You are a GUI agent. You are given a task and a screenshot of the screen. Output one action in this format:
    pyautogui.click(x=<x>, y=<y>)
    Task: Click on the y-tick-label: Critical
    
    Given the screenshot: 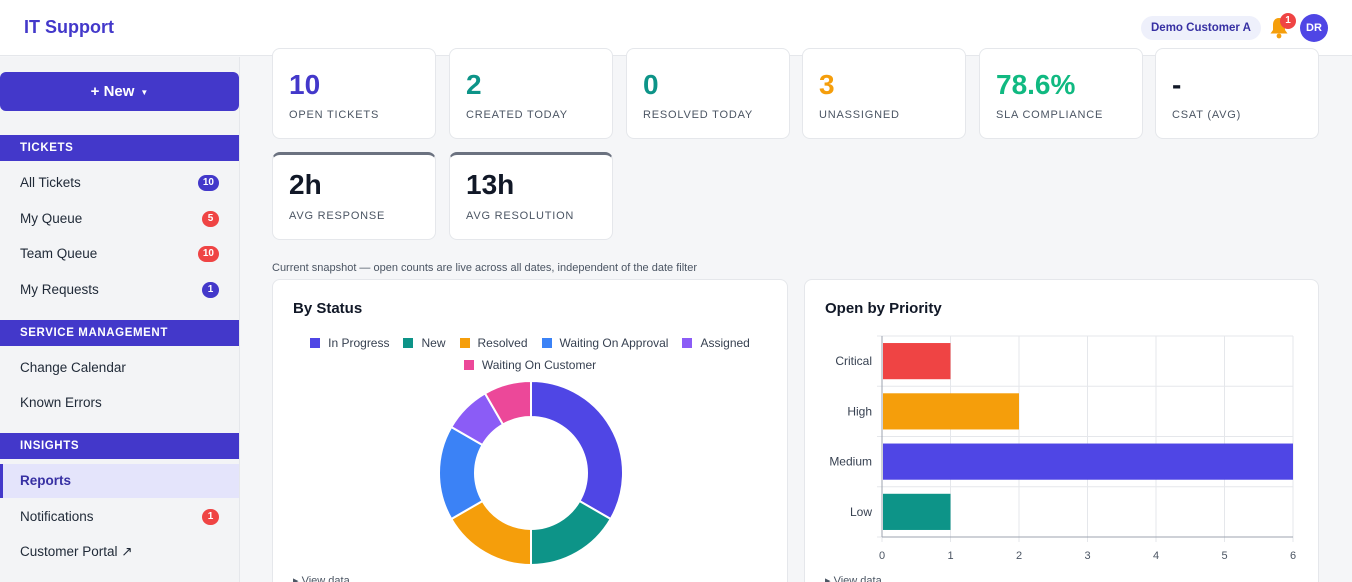 What is the action you would take?
    pyautogui.click(x=853, y=361)
    